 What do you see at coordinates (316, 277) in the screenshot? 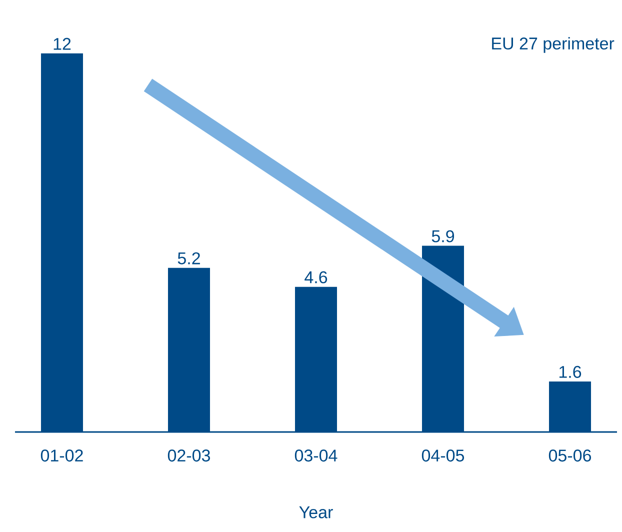
I see `data-label: 4.6` at bounding box center [316, 277].